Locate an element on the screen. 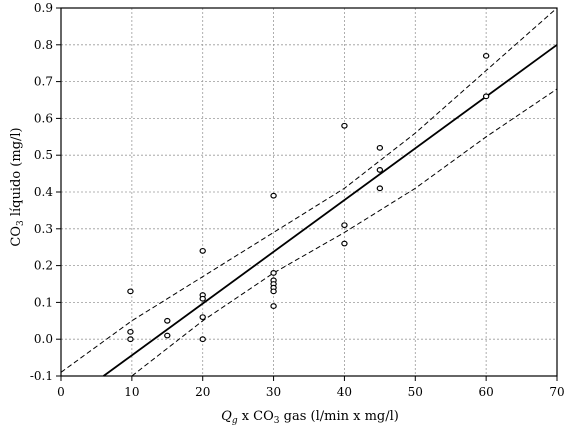  x-tick-label: 30 is located at coordinates (273, 392).